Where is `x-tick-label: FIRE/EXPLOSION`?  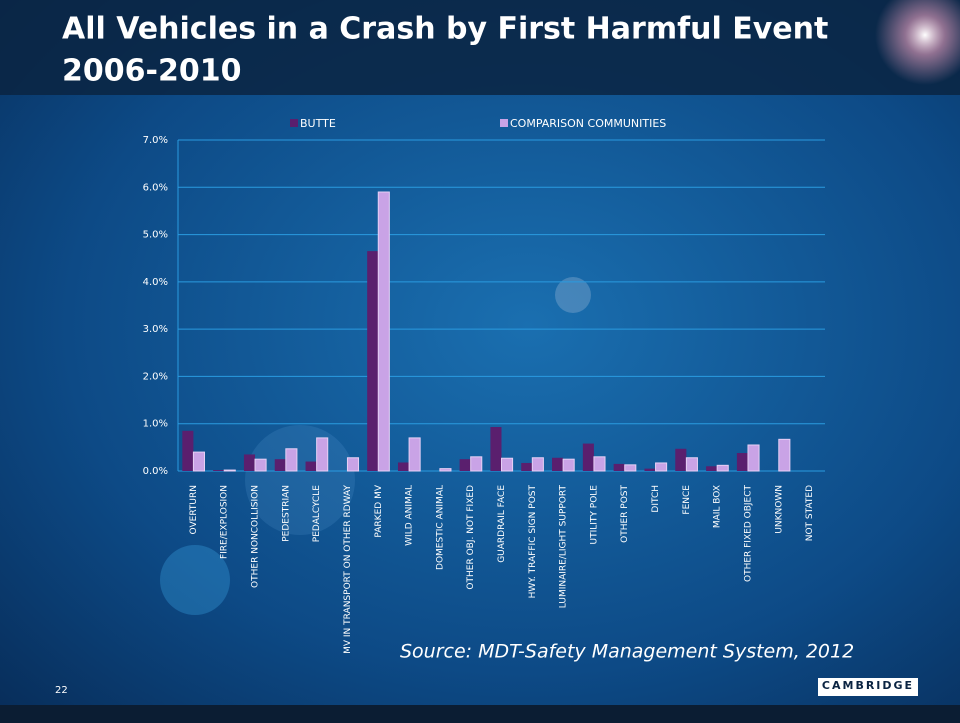
x-tick-label: FIRE/EXPLOSION is located at coordinates (225, 522).